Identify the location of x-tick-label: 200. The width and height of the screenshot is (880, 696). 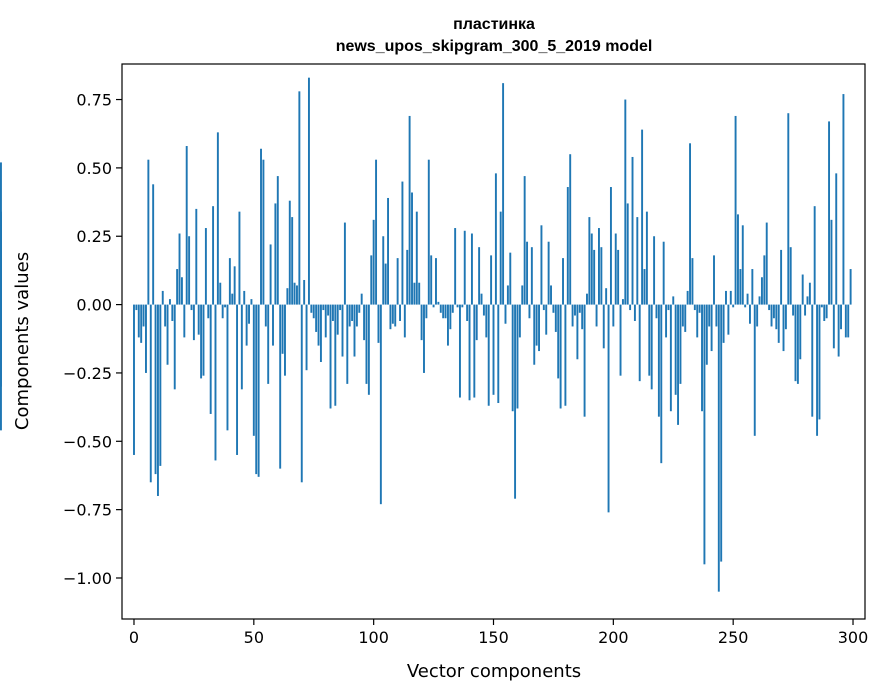
(613, 637).